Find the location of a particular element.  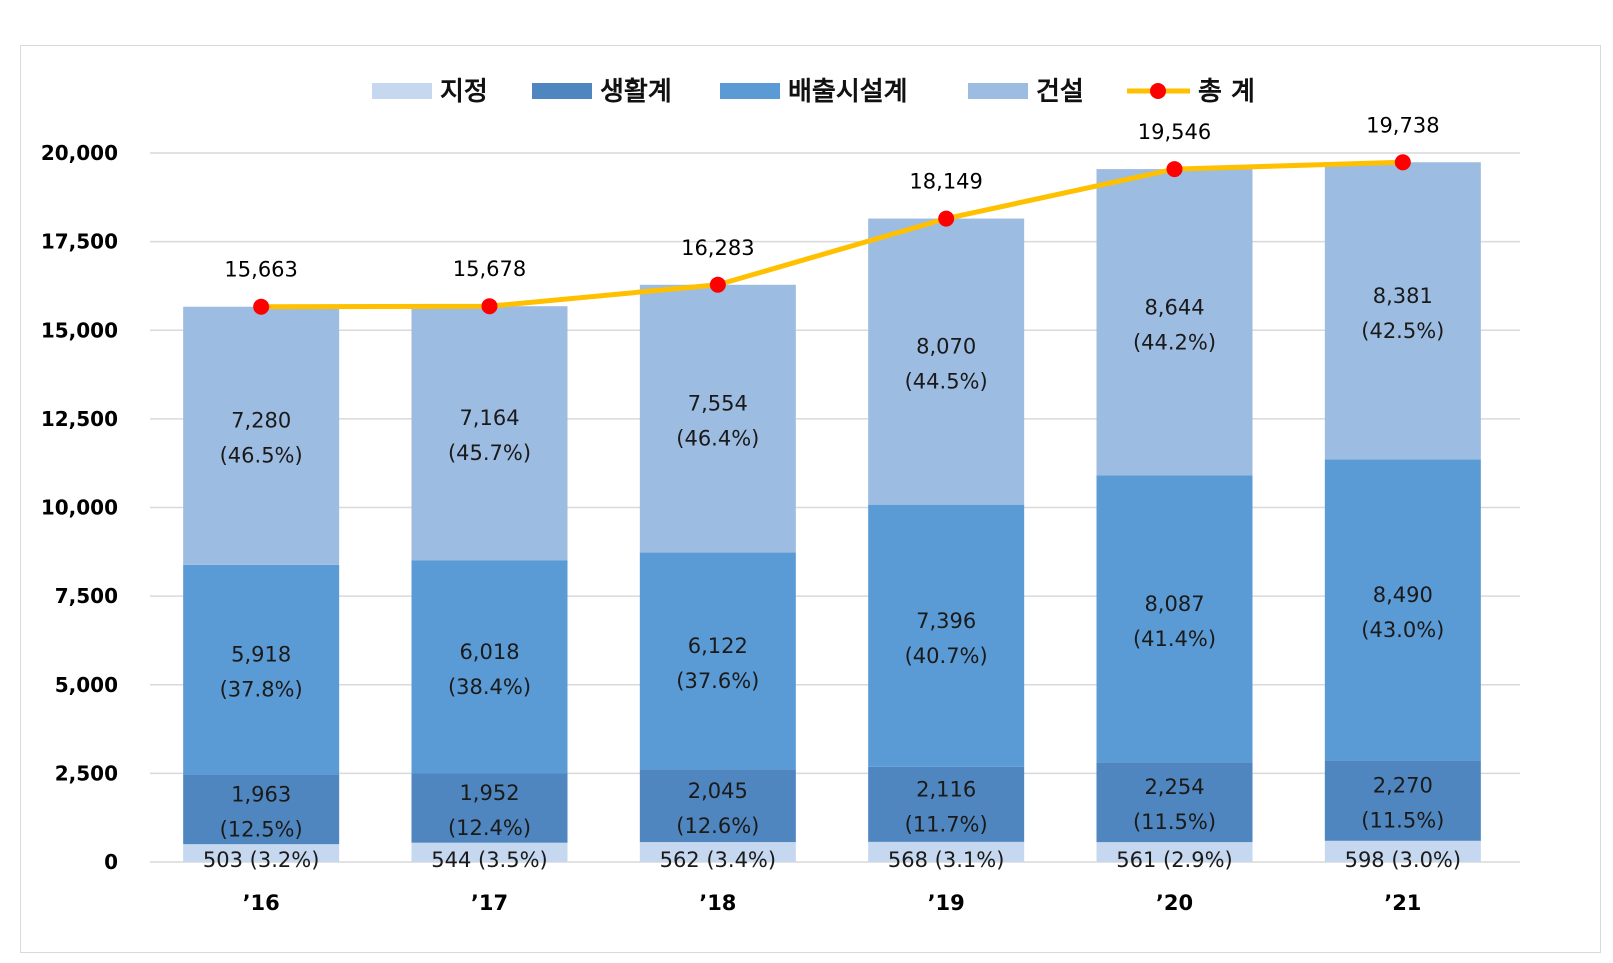

data-label: (11.5%) is located at coordinates (1174, 822).